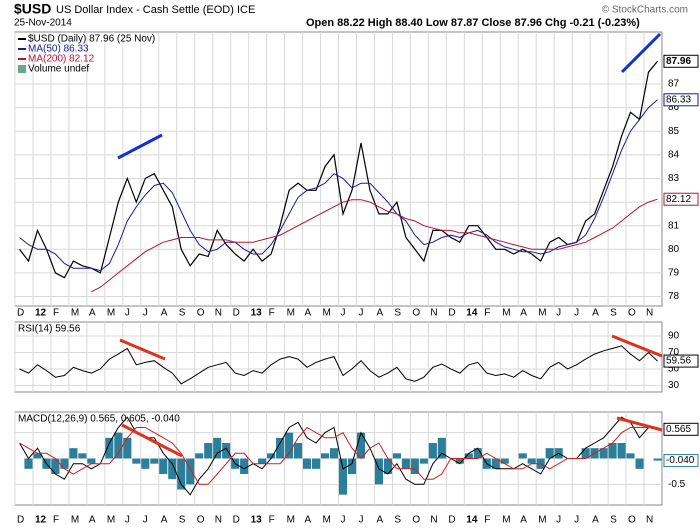 The width and height of the screenshot is (700, 530). I want to click on y-tick-label: 84, so click(674, 154).